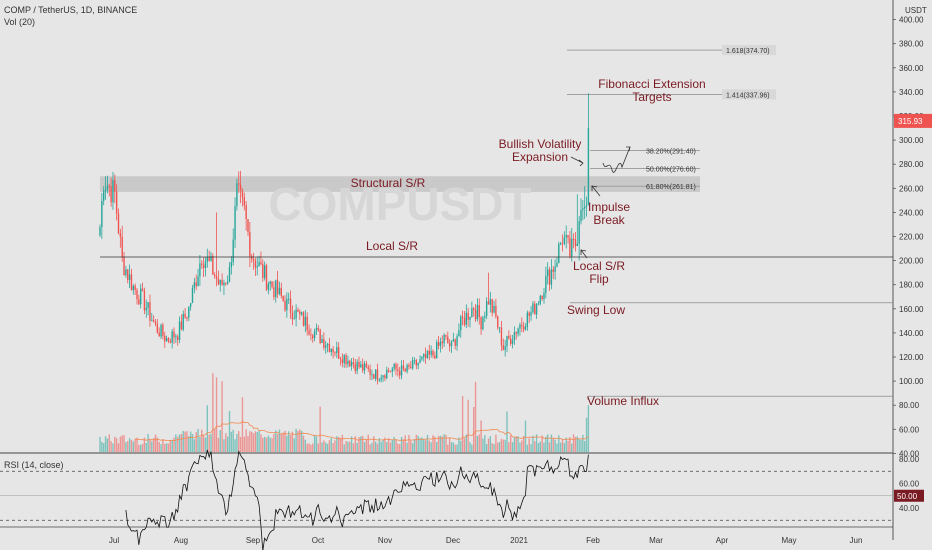  What do you see at coordinates (909, 484) in the screenshot?
I see `rsi-tick-label: 60.00` at bounding box center [909, 484].